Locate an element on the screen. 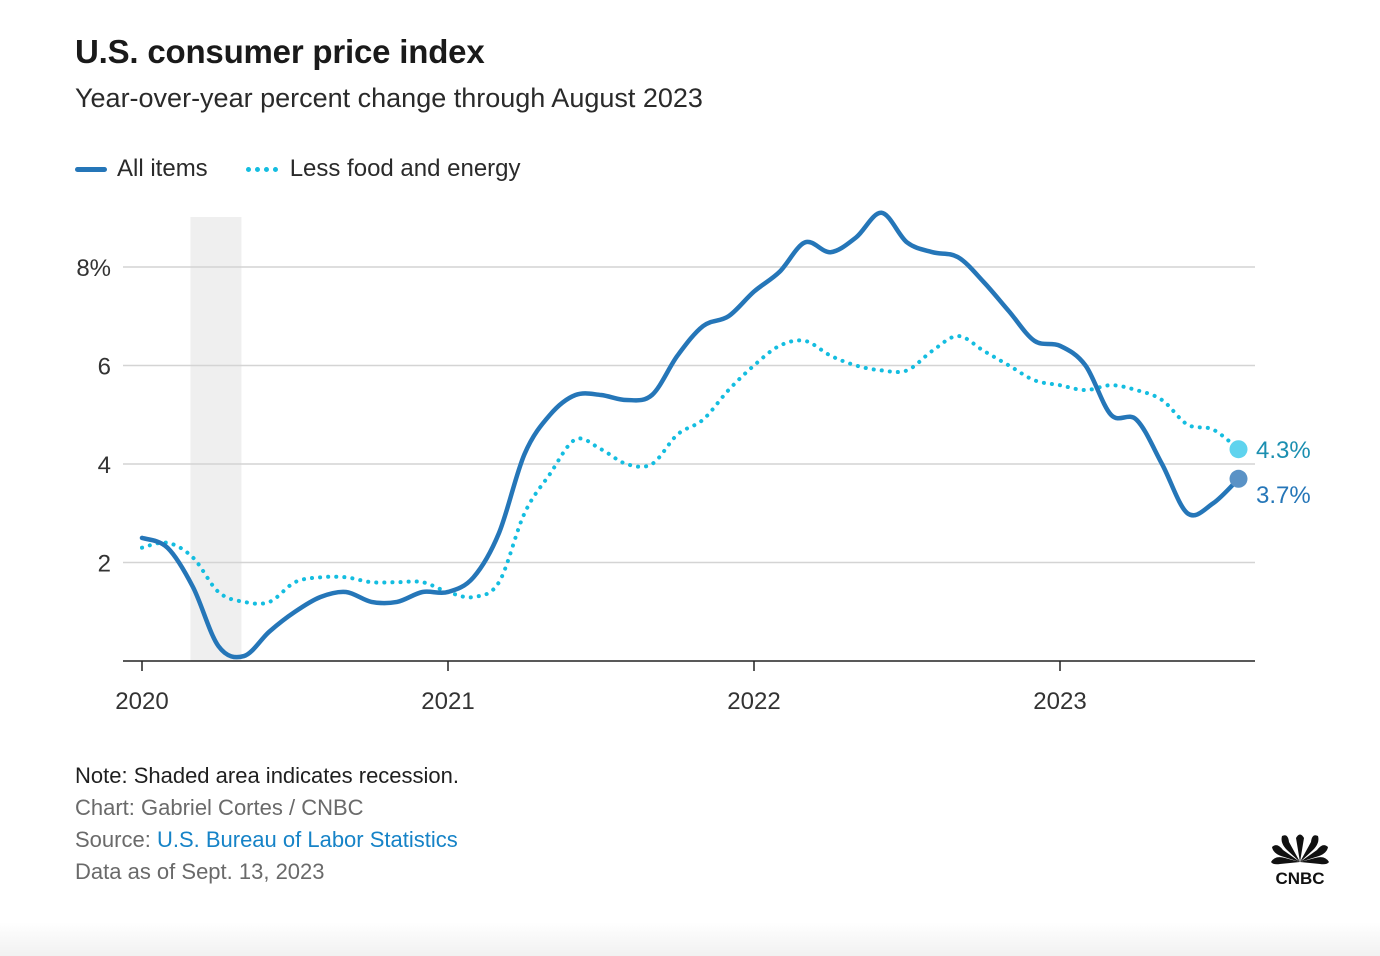 The width and height of the screenshot is (1380, 956). peacock-icon: CNBC is located at coordinates (1300, 861).